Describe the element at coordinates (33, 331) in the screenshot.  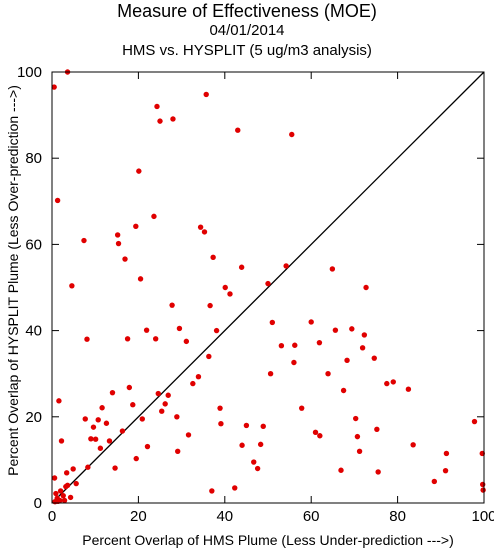
I see `y-tick-label: 40` at that location.